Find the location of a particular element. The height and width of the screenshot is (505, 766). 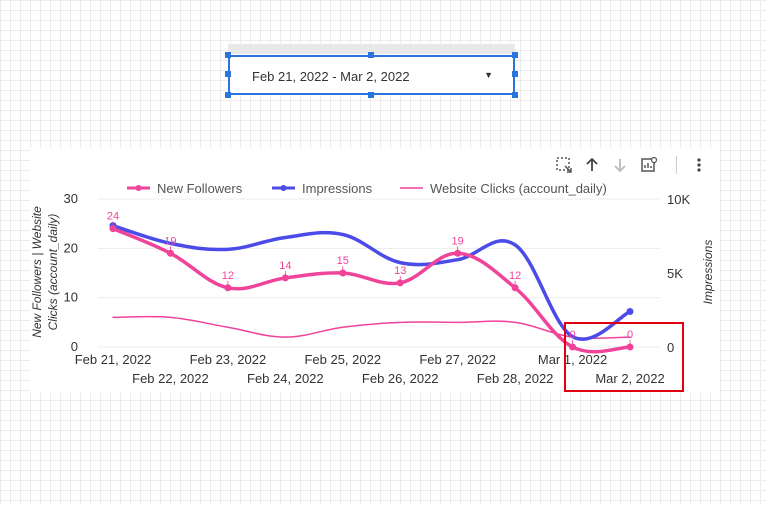

highlight-box is located at coordinates (624, 357).